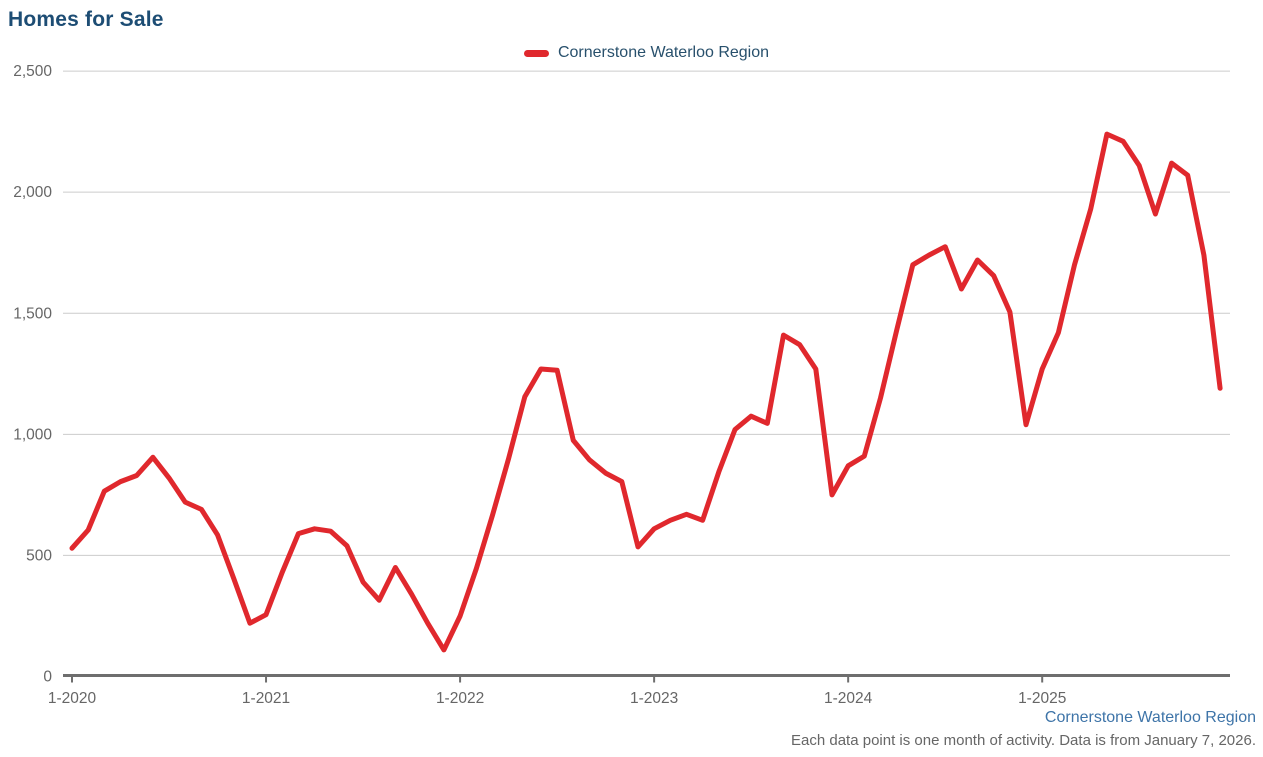 Image resolution: width=1263 pixels, height=757 pixels. I want to click on footer-source-link: Cornerstone Waterloo Region, so click(1150, 717).